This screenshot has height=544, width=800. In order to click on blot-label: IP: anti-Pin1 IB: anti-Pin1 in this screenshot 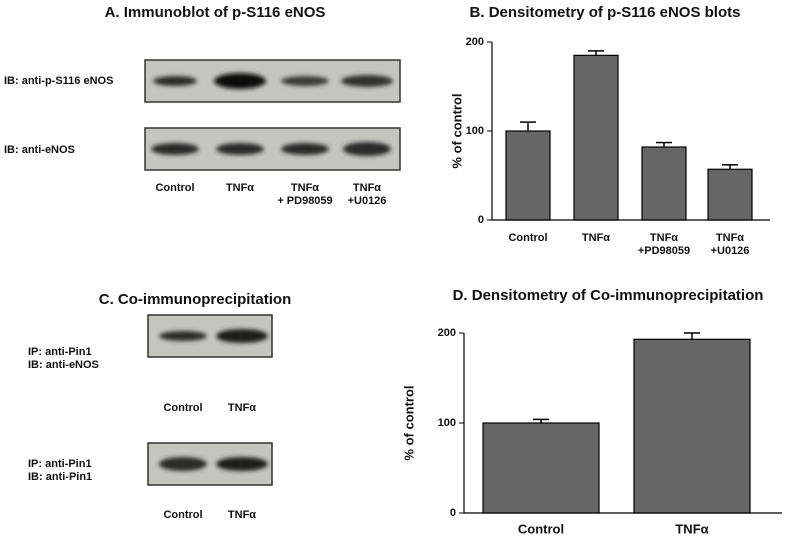, I will do `click(60, 470)`.